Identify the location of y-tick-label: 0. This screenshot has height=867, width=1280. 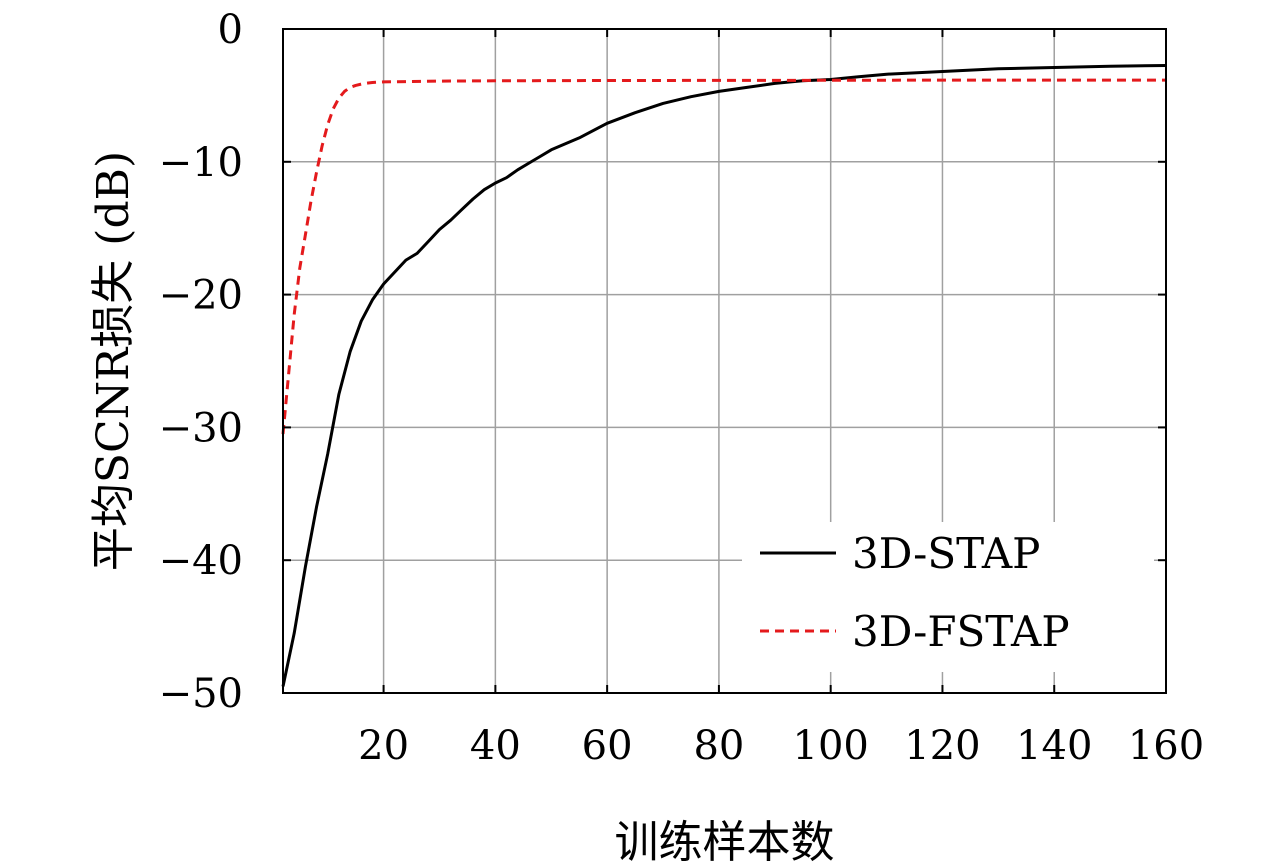
(230, 30).